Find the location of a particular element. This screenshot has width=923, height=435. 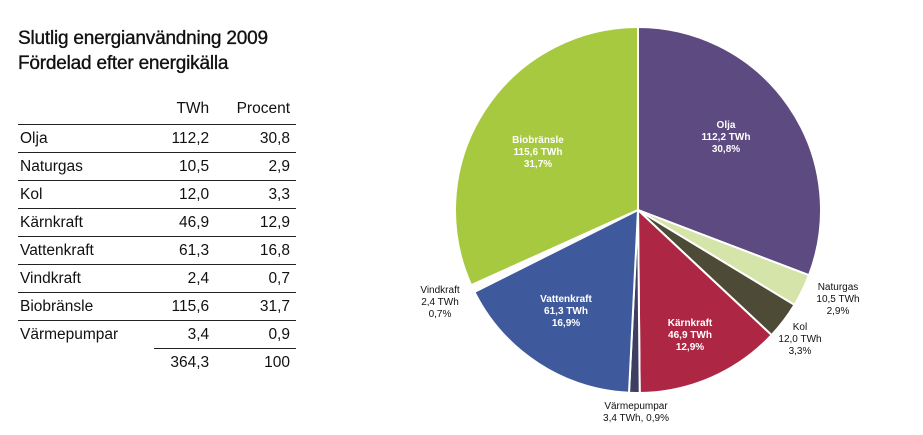

row-twh: 115,6 is located at coordinates (185, 306).